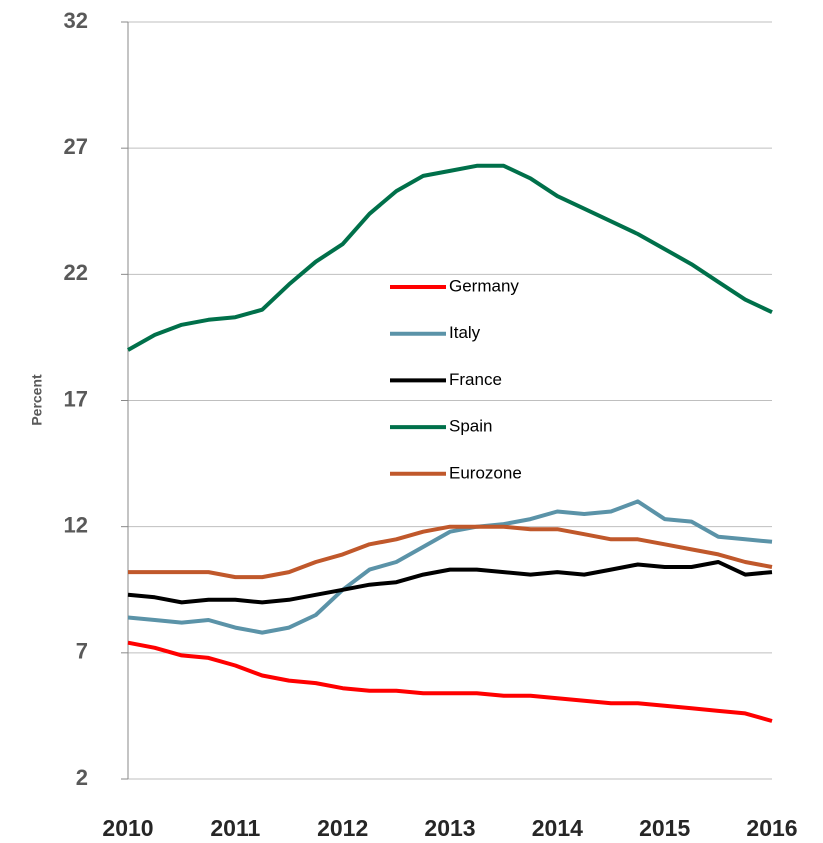 The image size is (823, 843). I want to click on x-tick-label: 2010, so click(127, 828).